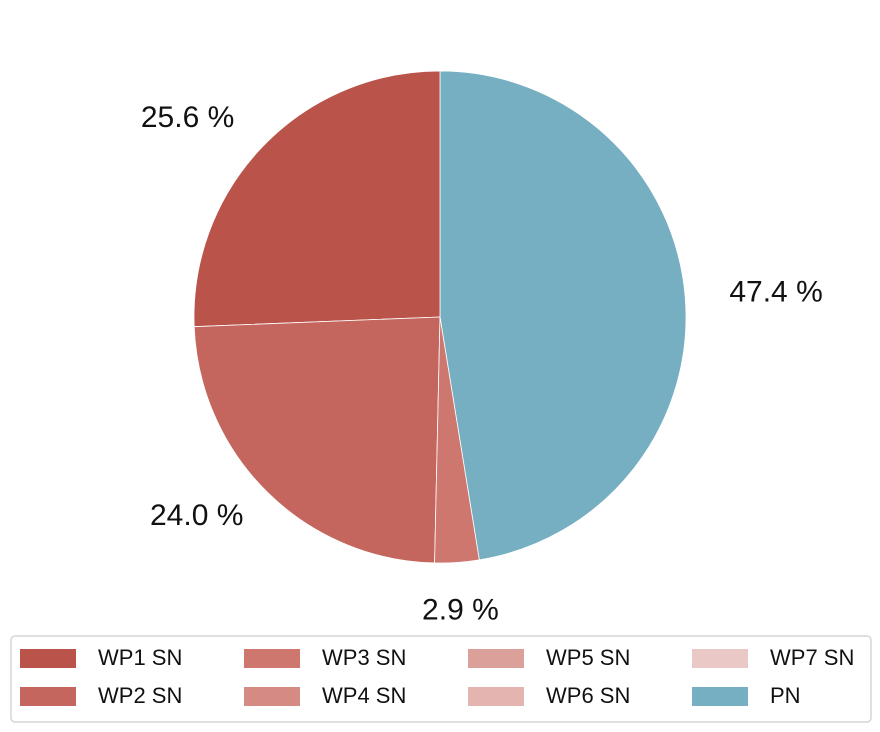 This screenshot has width=880, height=732. I want to click on legend-entry-wp7-sn: WP7 SN, so click(773, 657).